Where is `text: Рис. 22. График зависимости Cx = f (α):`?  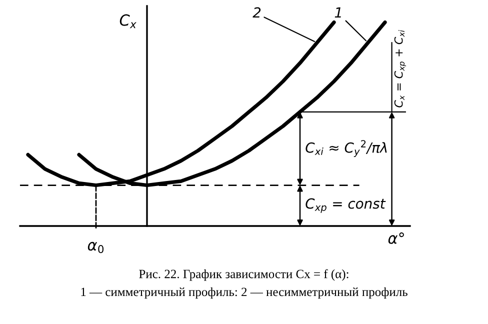
text: Рис. 22. График зависимости Cx = f (α): is located at coordinates (243, 275).